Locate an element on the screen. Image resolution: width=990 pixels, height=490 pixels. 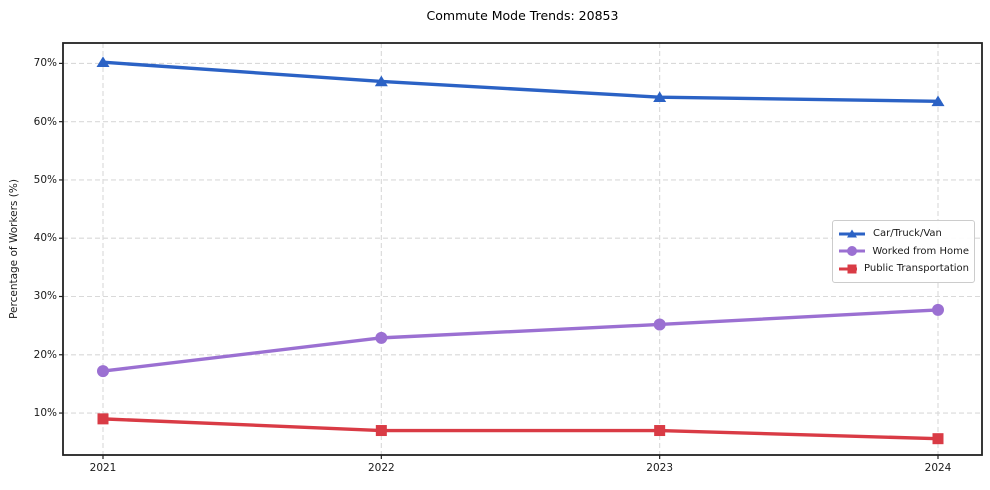
y-tick-label: 30% is located at coordinates (45, 296).